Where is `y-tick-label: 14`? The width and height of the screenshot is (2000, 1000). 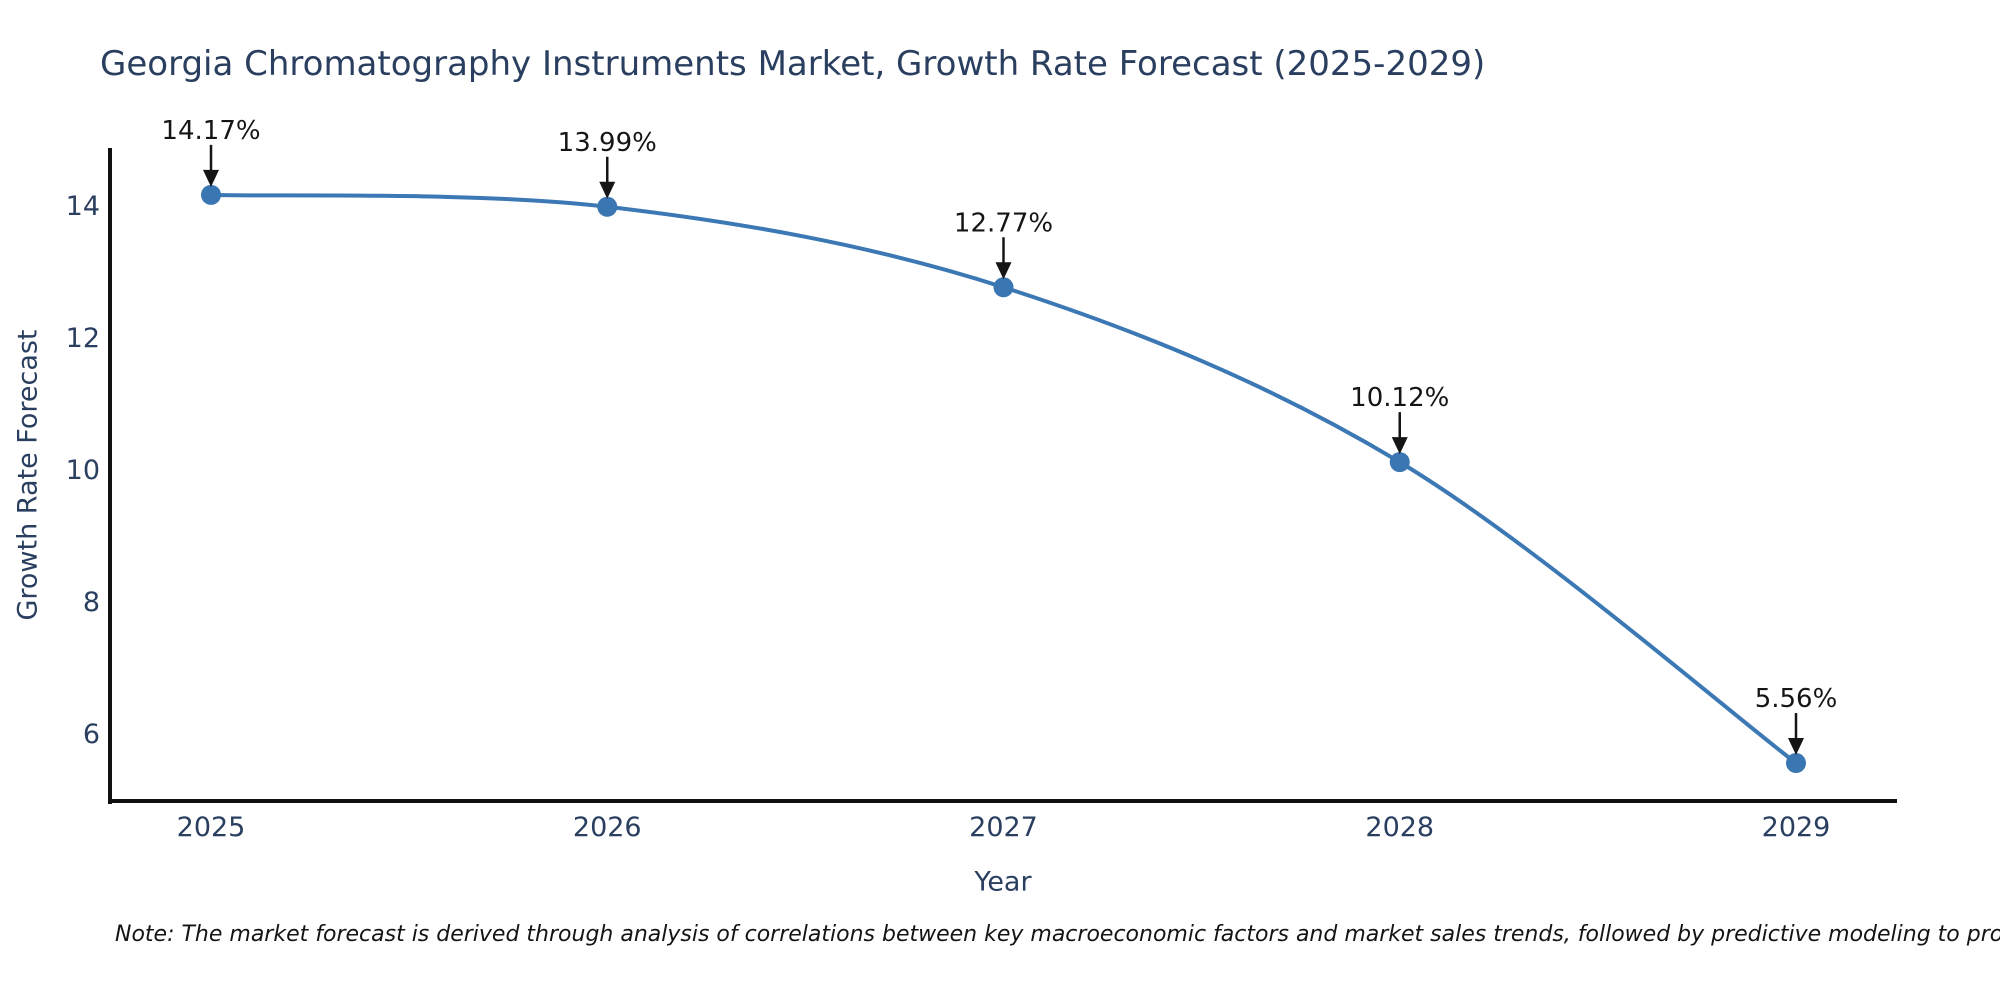
y-tick-label: 14 is located at coordinates (83, 206).